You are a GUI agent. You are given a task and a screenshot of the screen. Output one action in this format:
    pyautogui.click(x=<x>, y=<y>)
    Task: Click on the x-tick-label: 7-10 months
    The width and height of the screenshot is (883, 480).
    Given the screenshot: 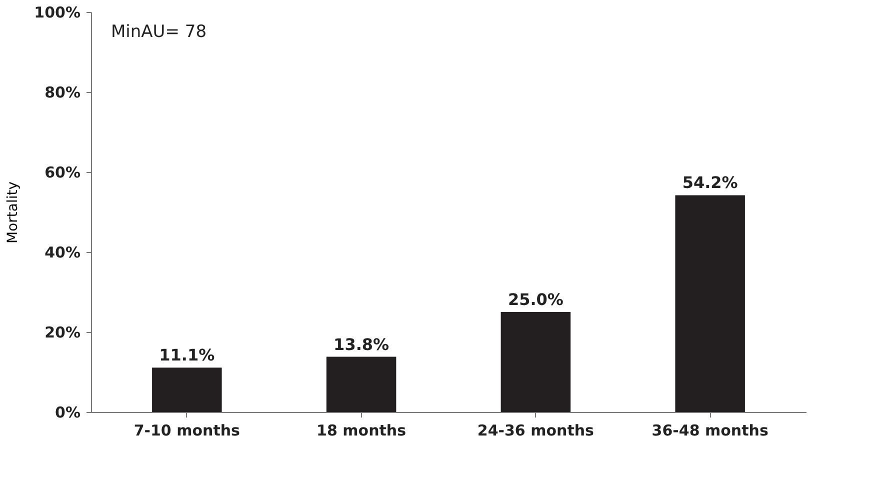 What is the action you would take?
    pyautogui.click(x=187, y=431)
    